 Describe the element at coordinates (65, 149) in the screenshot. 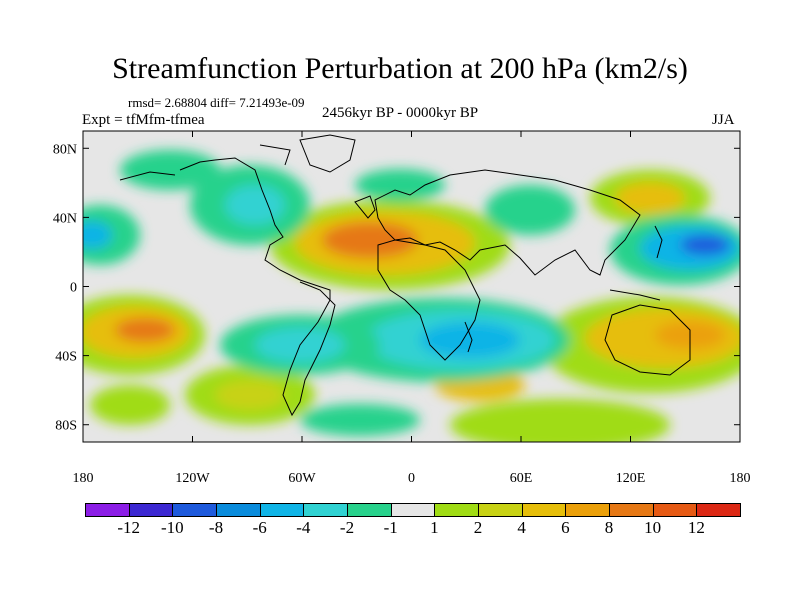

I see `lat-tick-label: 80N` at that location.